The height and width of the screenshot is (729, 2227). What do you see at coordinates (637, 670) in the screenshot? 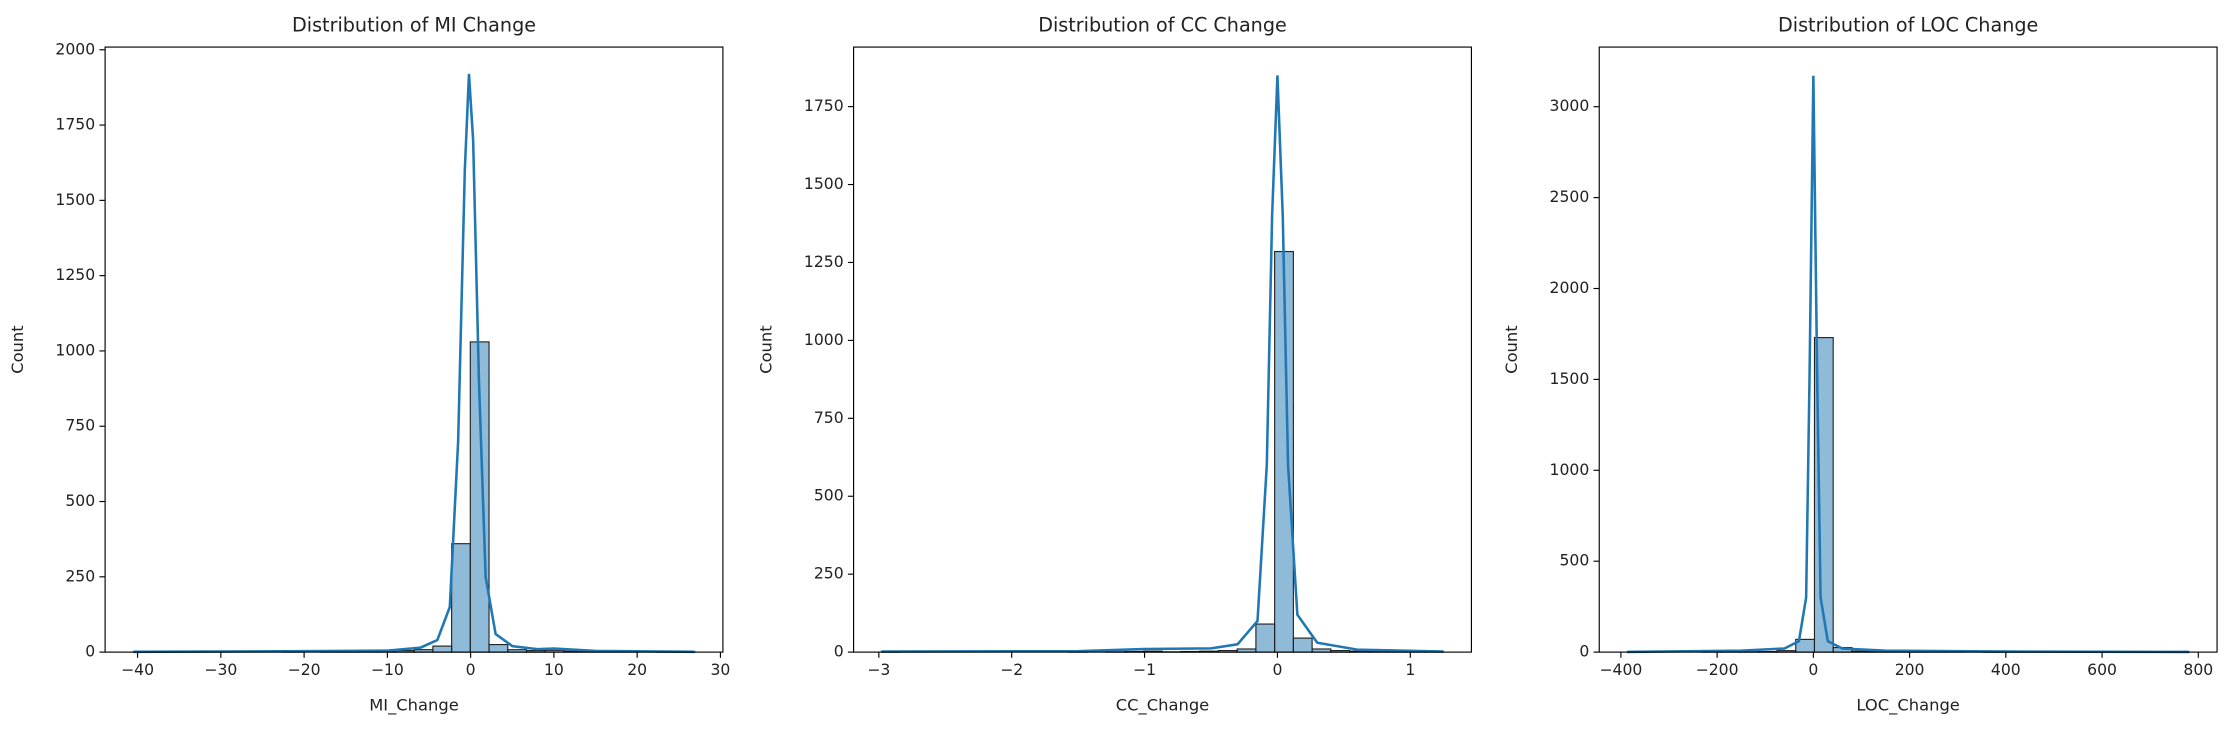
I see `x-tick-label: 20` at bounding box center [637, 670].